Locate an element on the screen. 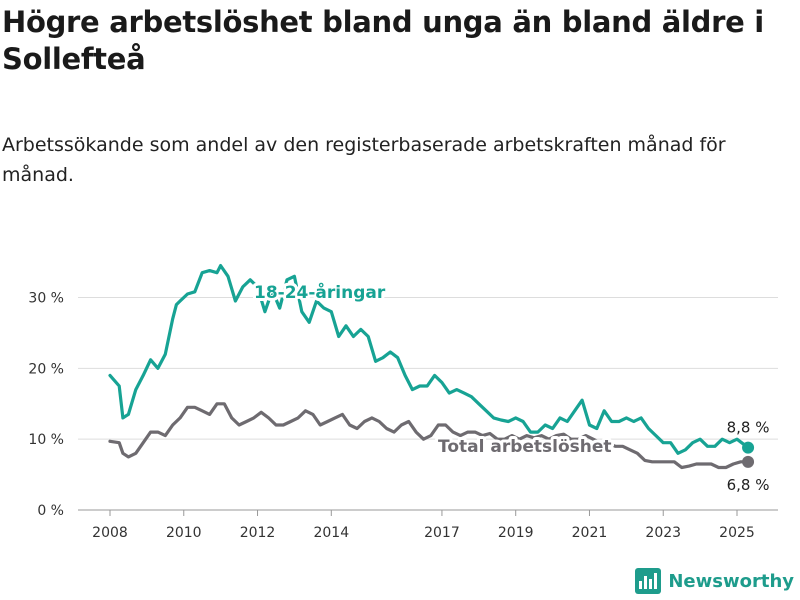  x-tick-label: 2008 is located at coordinates (110, 533).